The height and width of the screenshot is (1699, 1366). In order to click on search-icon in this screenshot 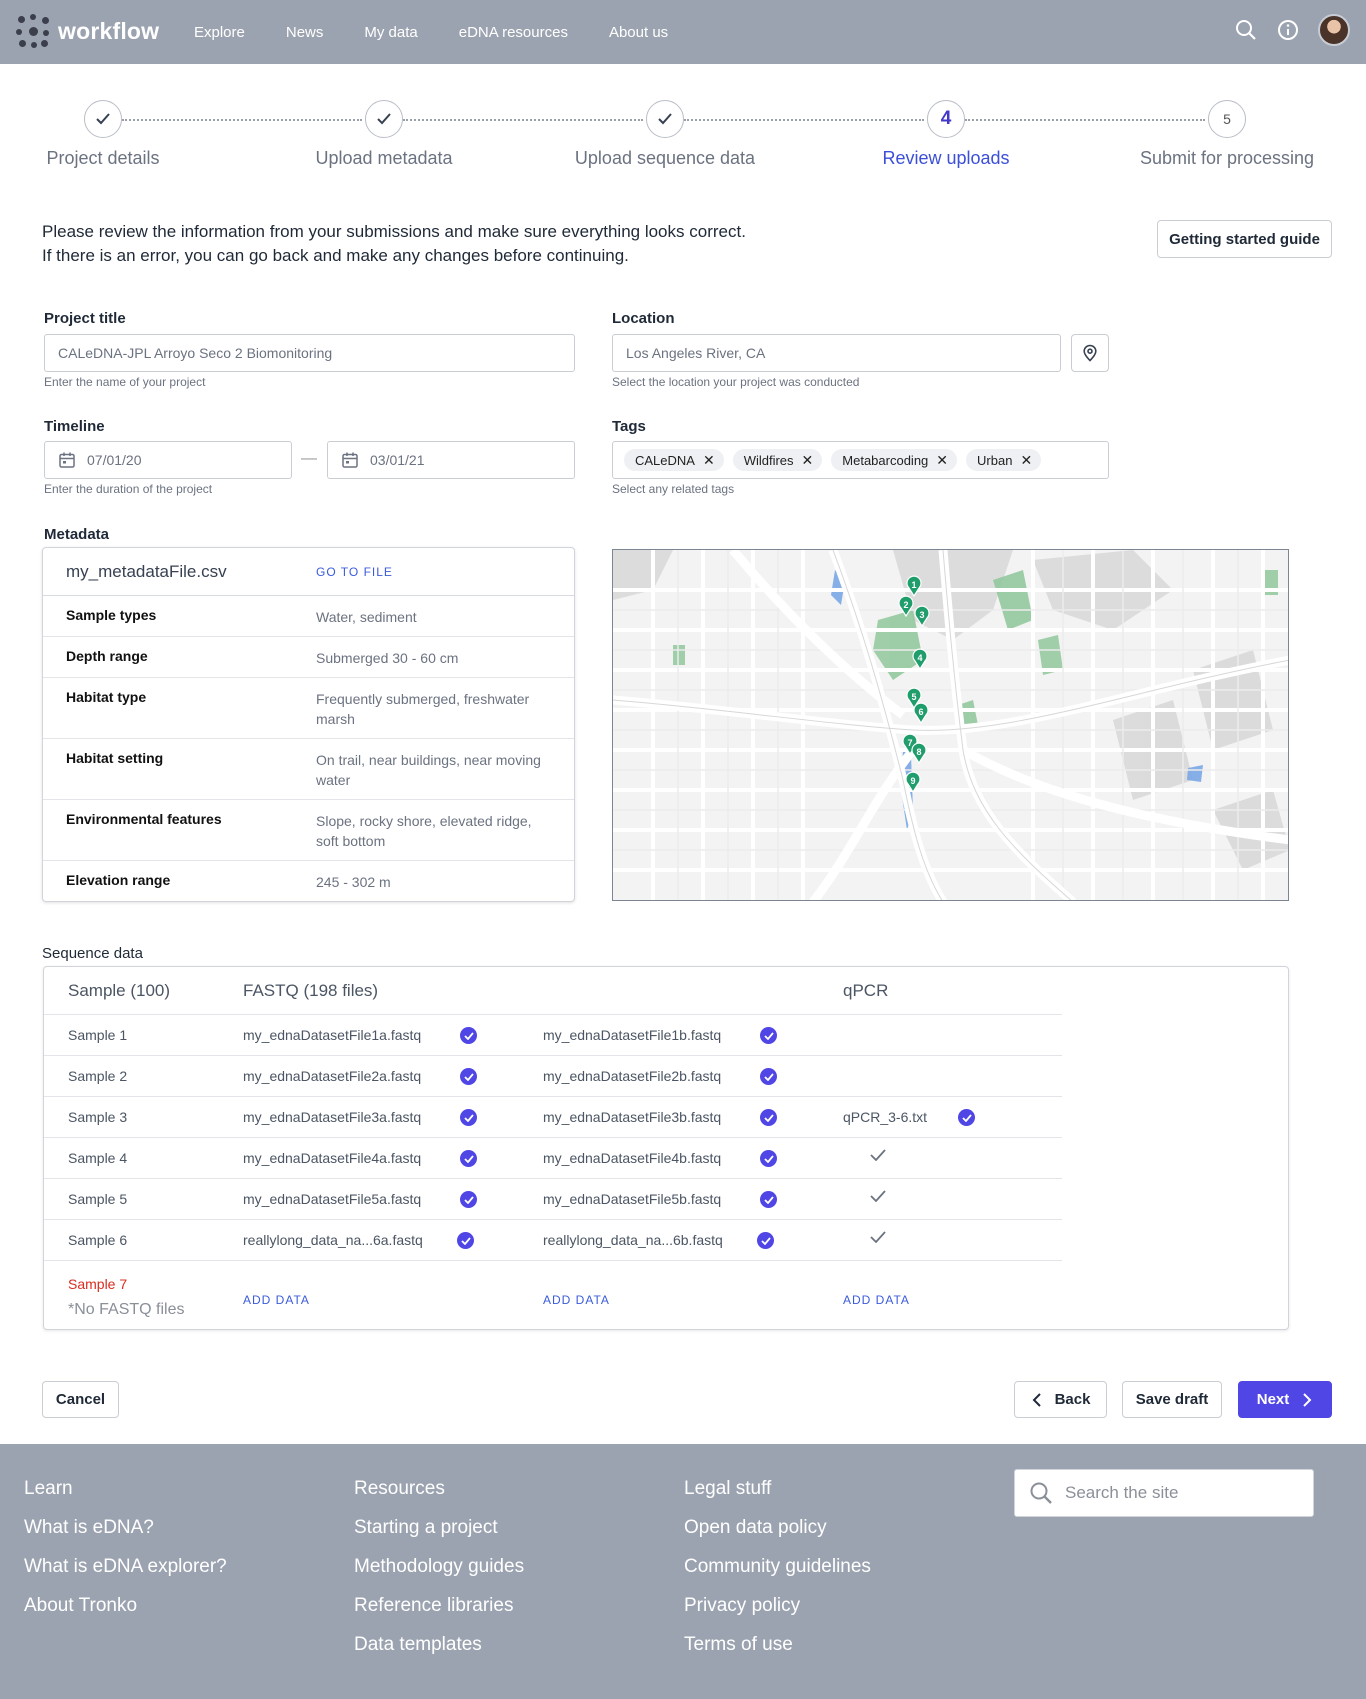, I will do `click(1246, 30)`.